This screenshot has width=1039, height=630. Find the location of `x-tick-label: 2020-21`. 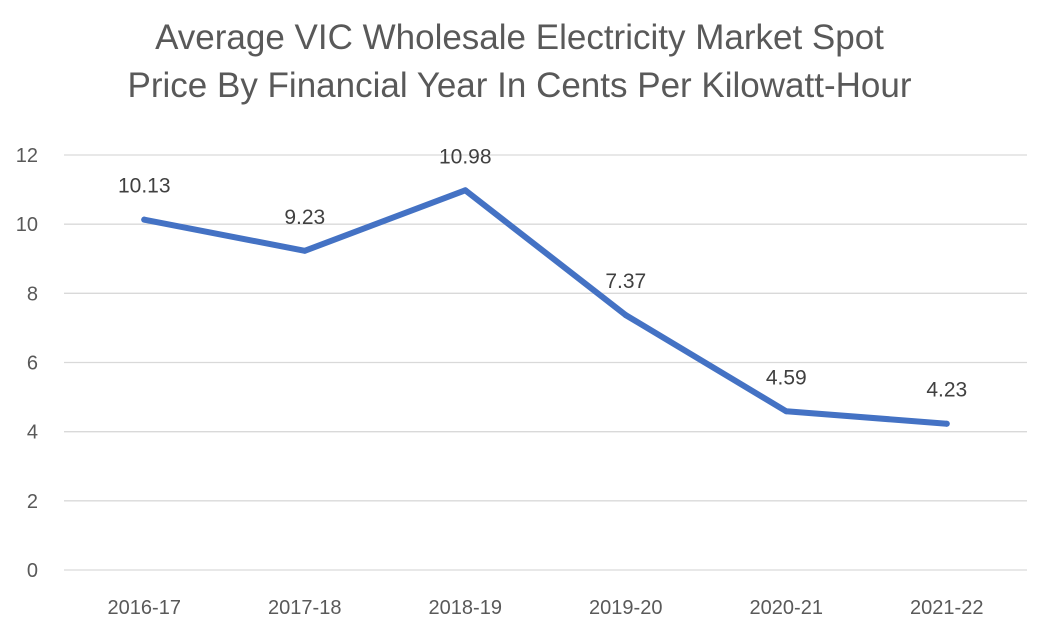

x-tick-label: 2020-21 is located at coordinates (786, 608).